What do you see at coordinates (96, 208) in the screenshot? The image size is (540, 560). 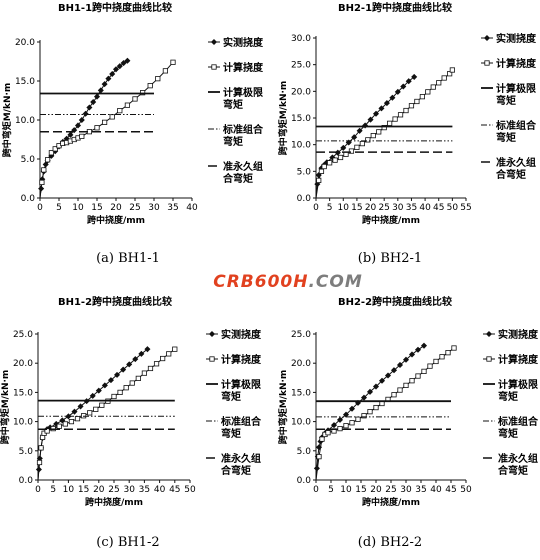 I see `x-tick-label: 15` at bounding box center [96, 208].